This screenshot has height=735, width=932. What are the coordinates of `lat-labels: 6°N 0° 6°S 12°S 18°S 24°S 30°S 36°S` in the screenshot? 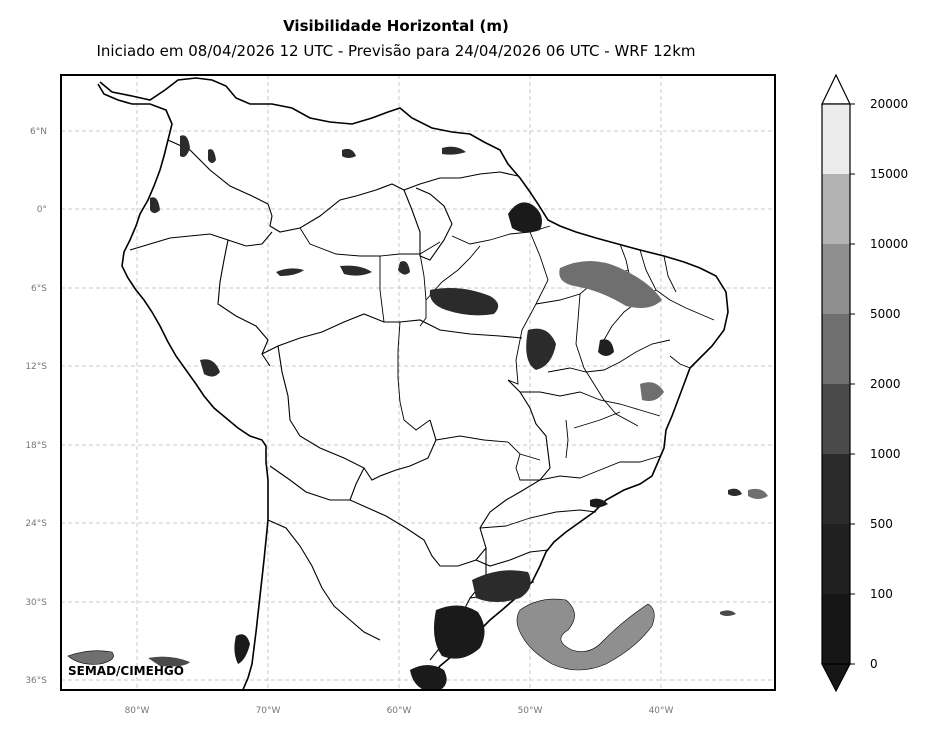 It's located at (36, 406).